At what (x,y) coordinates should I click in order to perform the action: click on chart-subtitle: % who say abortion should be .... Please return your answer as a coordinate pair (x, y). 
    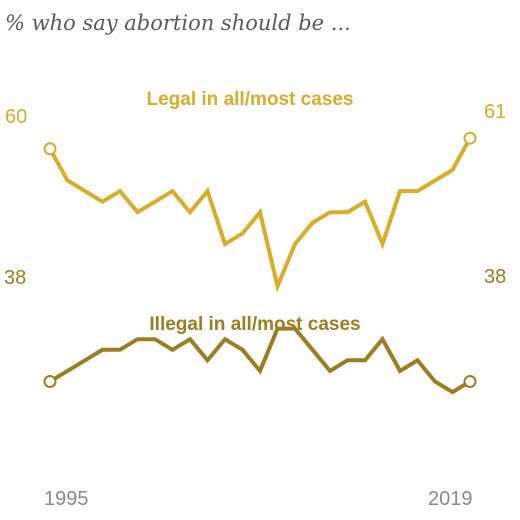
    Looking at the image, I should click on (178, 23).